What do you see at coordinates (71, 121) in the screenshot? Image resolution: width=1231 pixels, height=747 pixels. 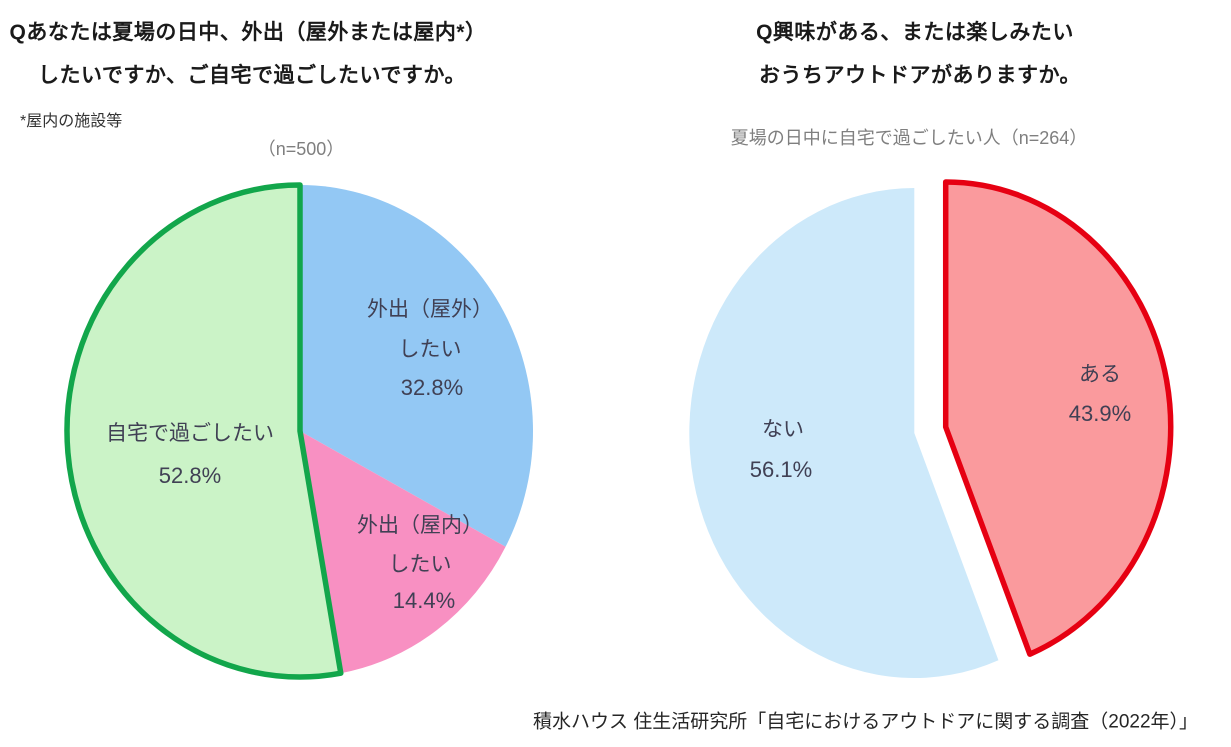 I see `left-chart-footnote: *屋内の施設等` at bounding box center [71, 121].